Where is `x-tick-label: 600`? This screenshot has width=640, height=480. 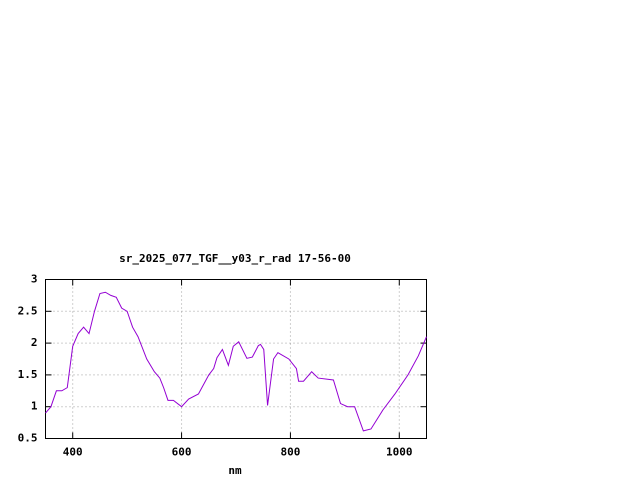 x-tick-label: 600 is located at coordinates (182, 452).